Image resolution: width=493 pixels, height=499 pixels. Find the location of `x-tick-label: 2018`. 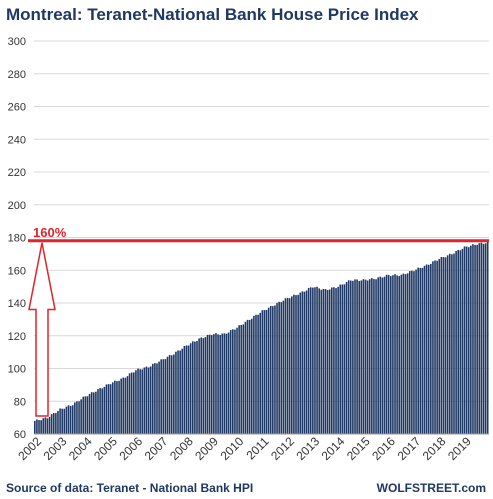

x-tick-label: 2018 is located at coordinates (434, 448).